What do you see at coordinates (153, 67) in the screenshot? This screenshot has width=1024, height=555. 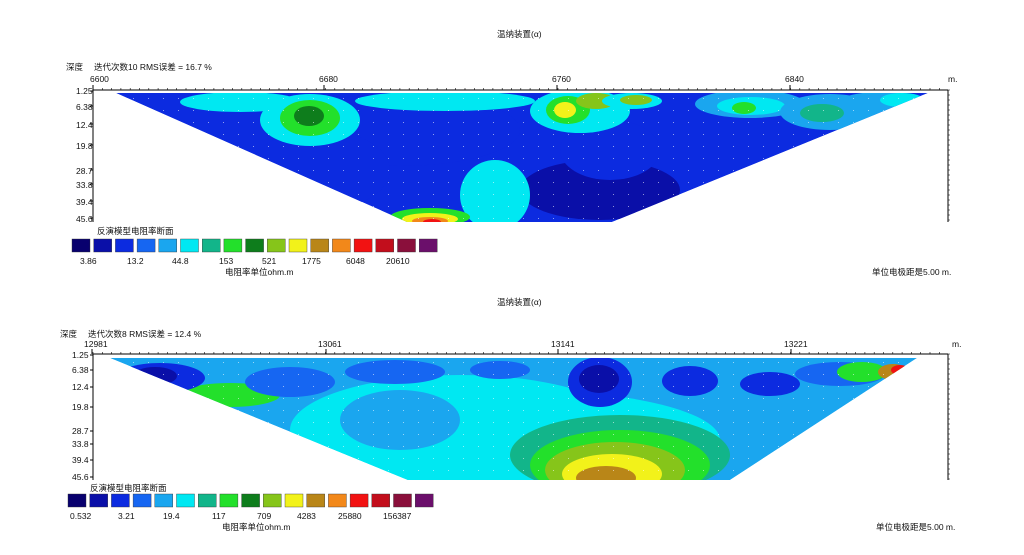 I see `chart-1-iteration-text: 迭代次数10 RMS误差 = 16.7 %` at bounding box center [153, 67].